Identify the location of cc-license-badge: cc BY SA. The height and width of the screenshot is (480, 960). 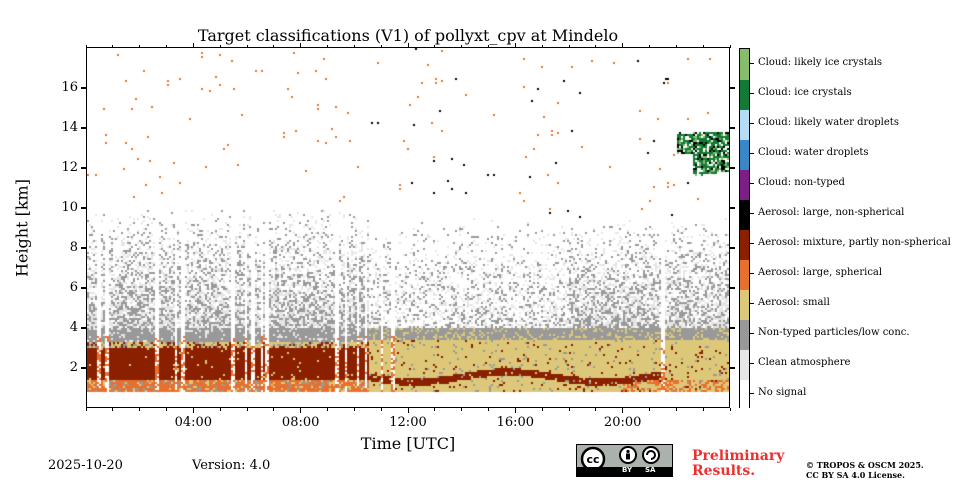
(624, 460).